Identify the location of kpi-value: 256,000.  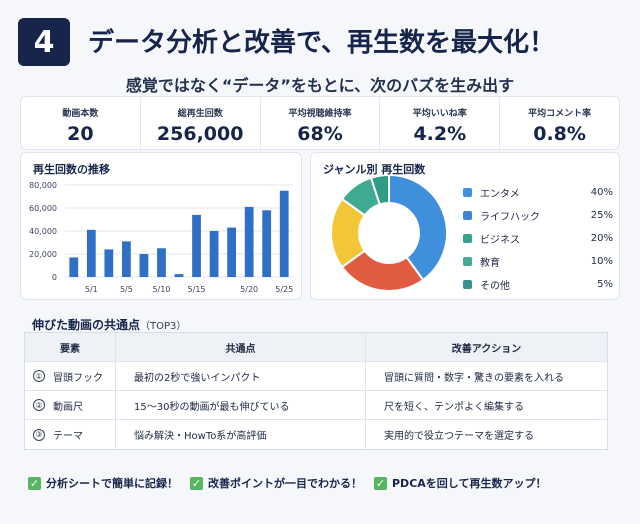
(200, 134).